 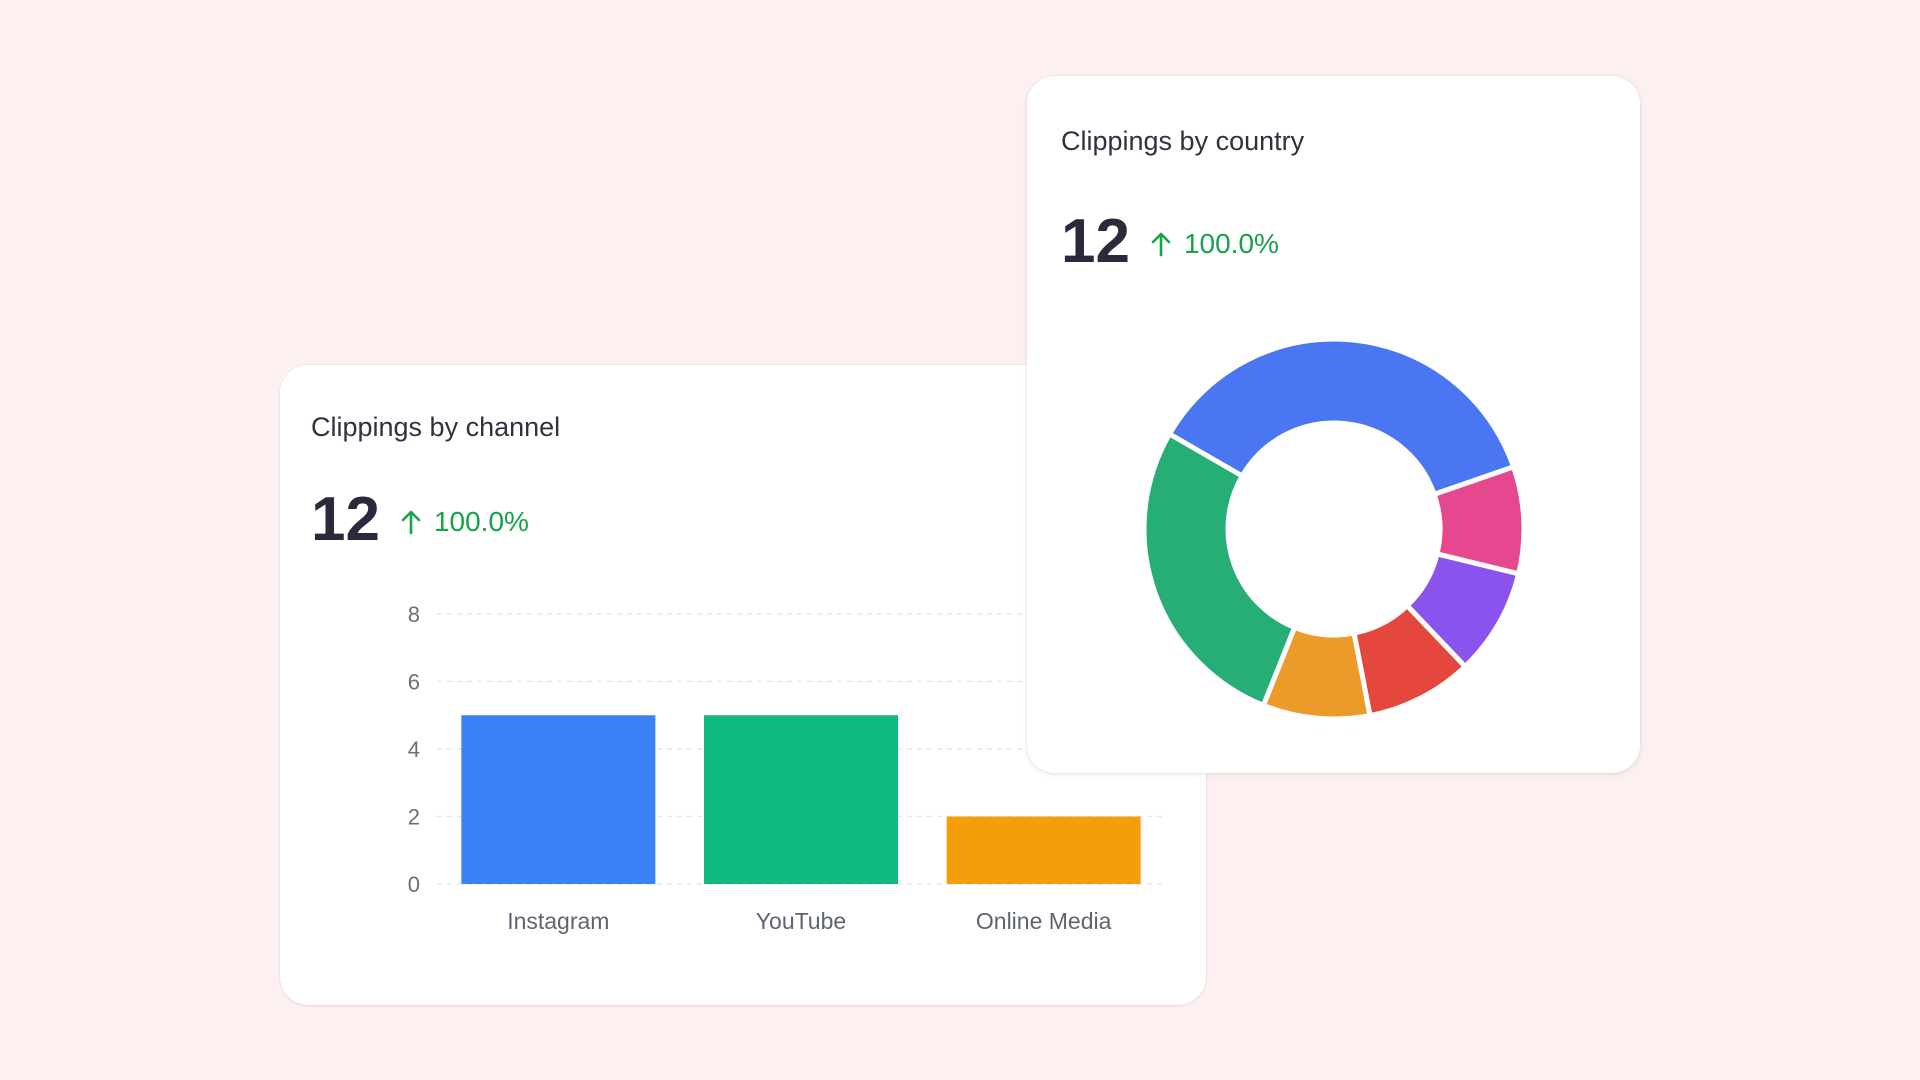 I want to click on bar-instagram, so click(x=558, y=799).